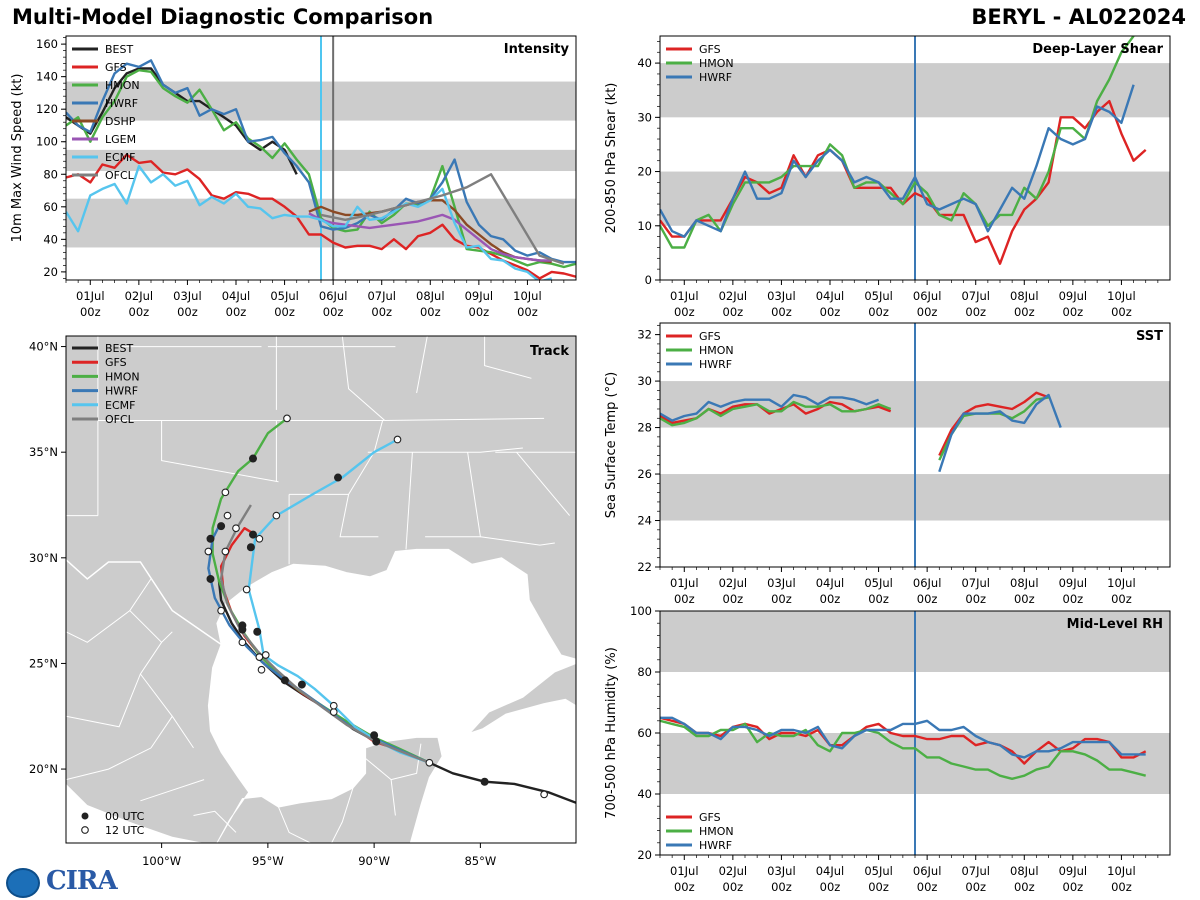  I want to click on noaa-emblem-icon, so click(23, 883).